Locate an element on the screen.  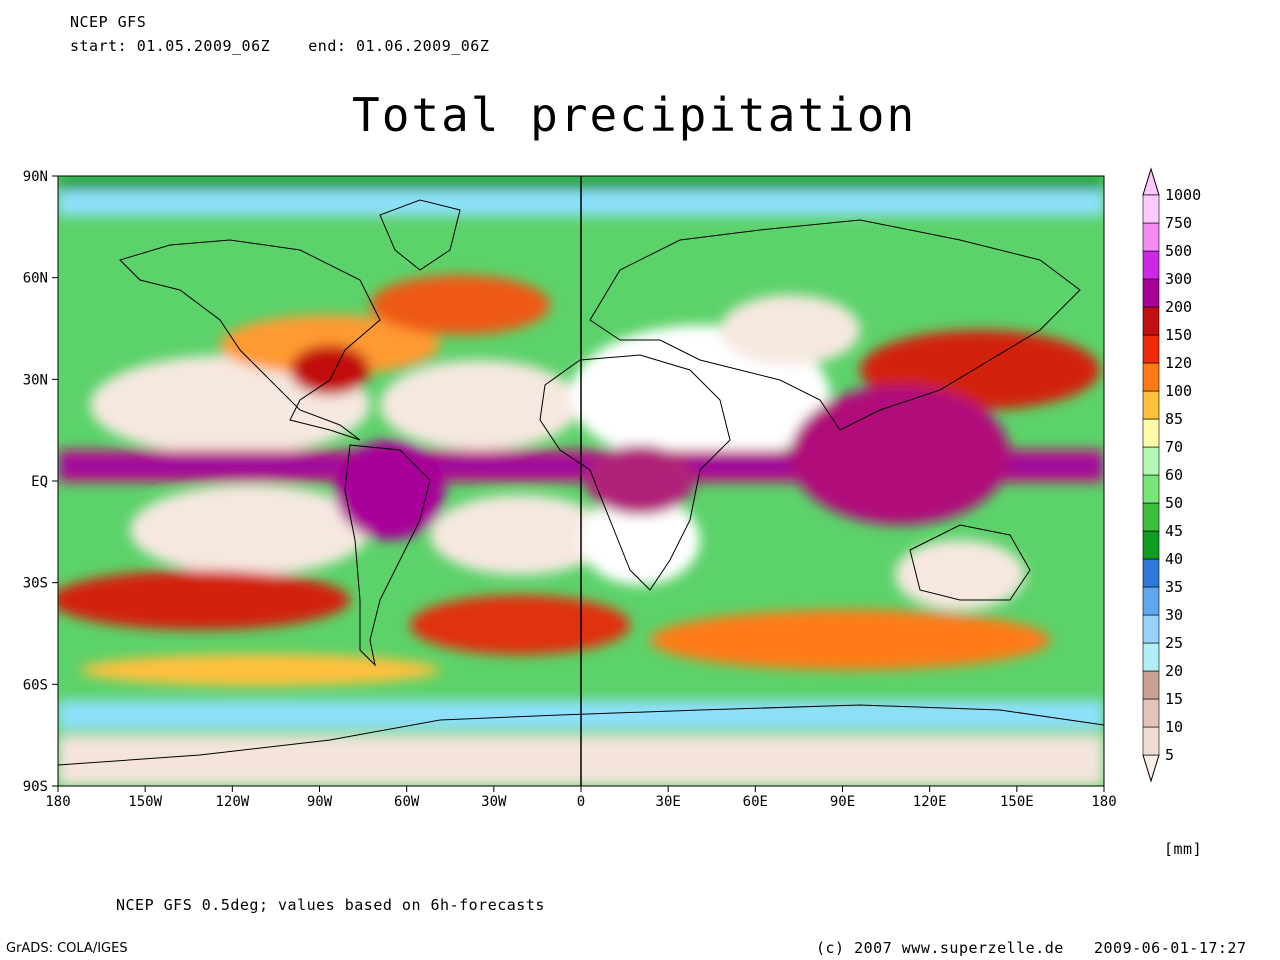
colorbar-top-arrow is located at coordinates (1151, 181).